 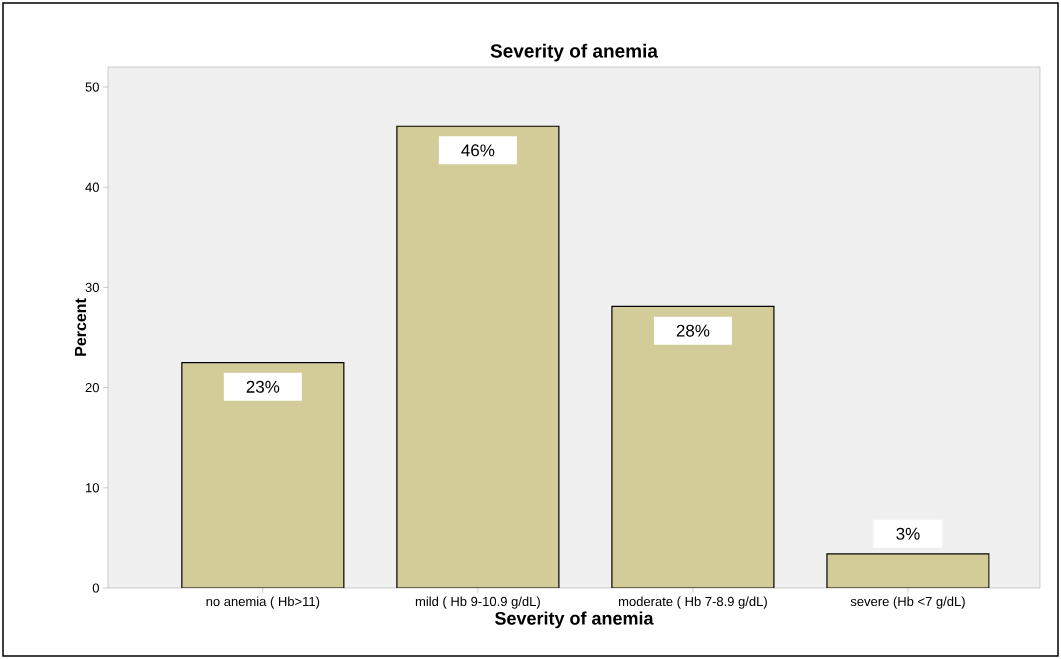 What do you see at coordinates (92, 187) in the screenshot?
I see `y-tick-label: 40` at bounding box center [92, 187].